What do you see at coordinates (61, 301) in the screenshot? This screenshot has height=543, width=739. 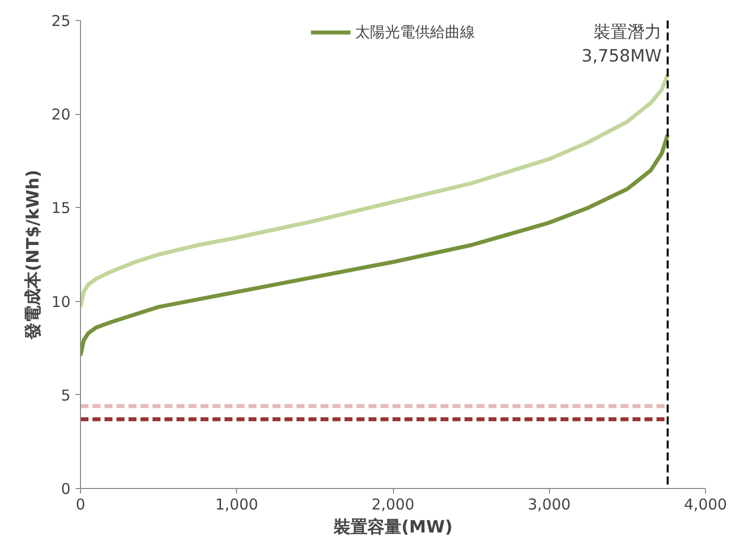 I see `y-tick-label: 10` at bounding box center [61, 301].